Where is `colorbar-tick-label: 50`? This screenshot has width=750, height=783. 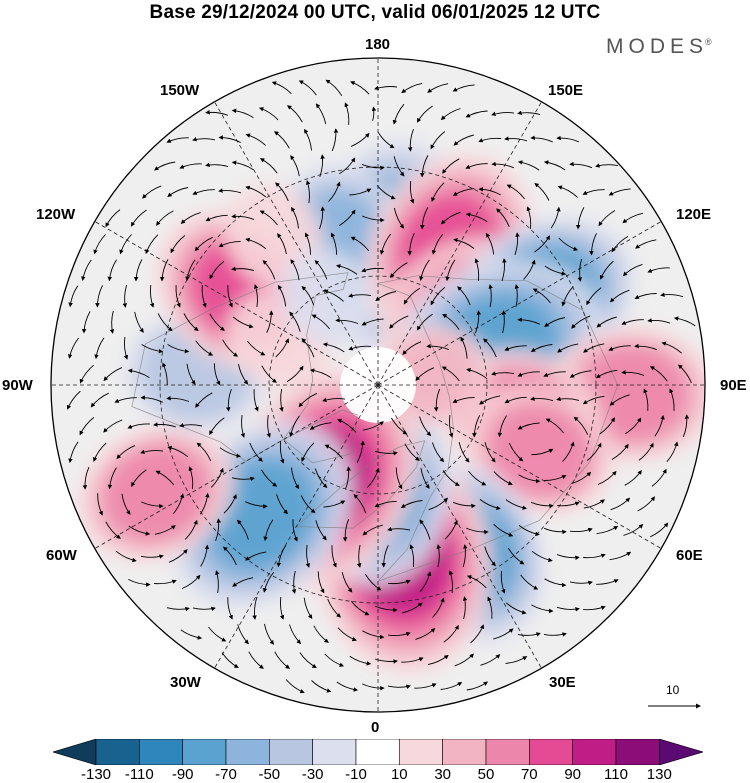
colorbar-tick-label: 50 is located at coordinates (486, 774).